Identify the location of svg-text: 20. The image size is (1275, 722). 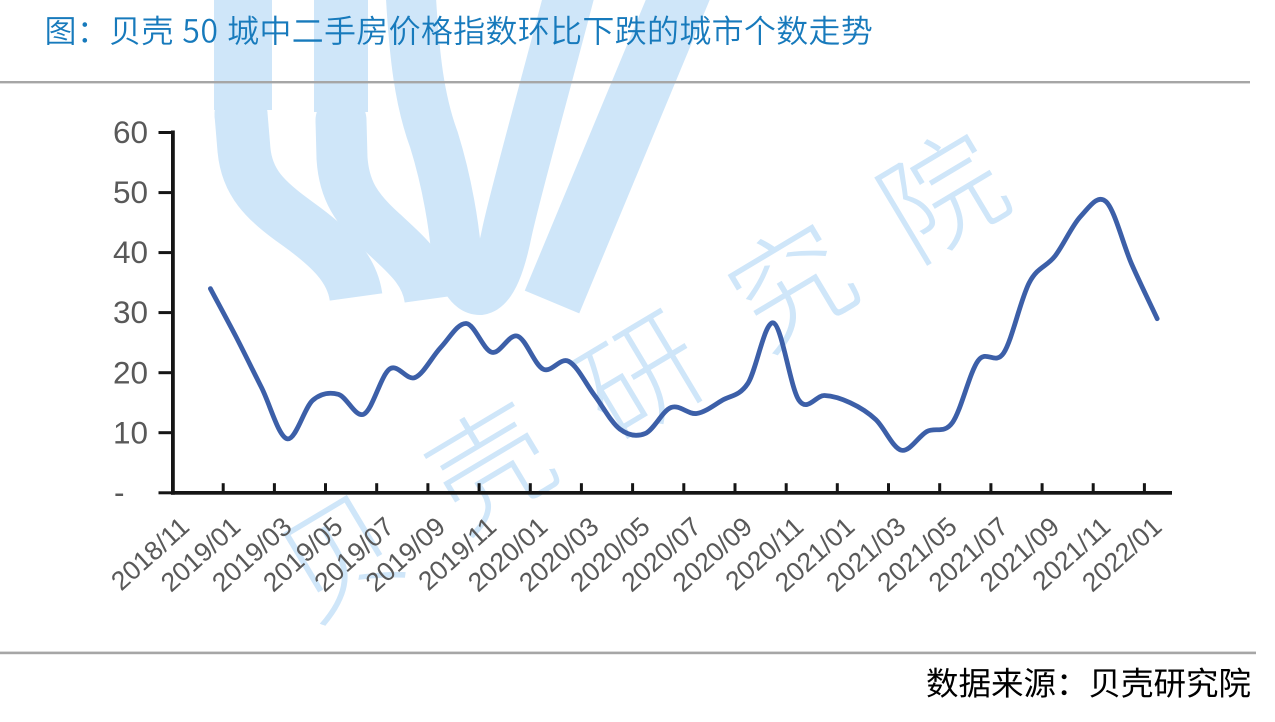
(130, 372).